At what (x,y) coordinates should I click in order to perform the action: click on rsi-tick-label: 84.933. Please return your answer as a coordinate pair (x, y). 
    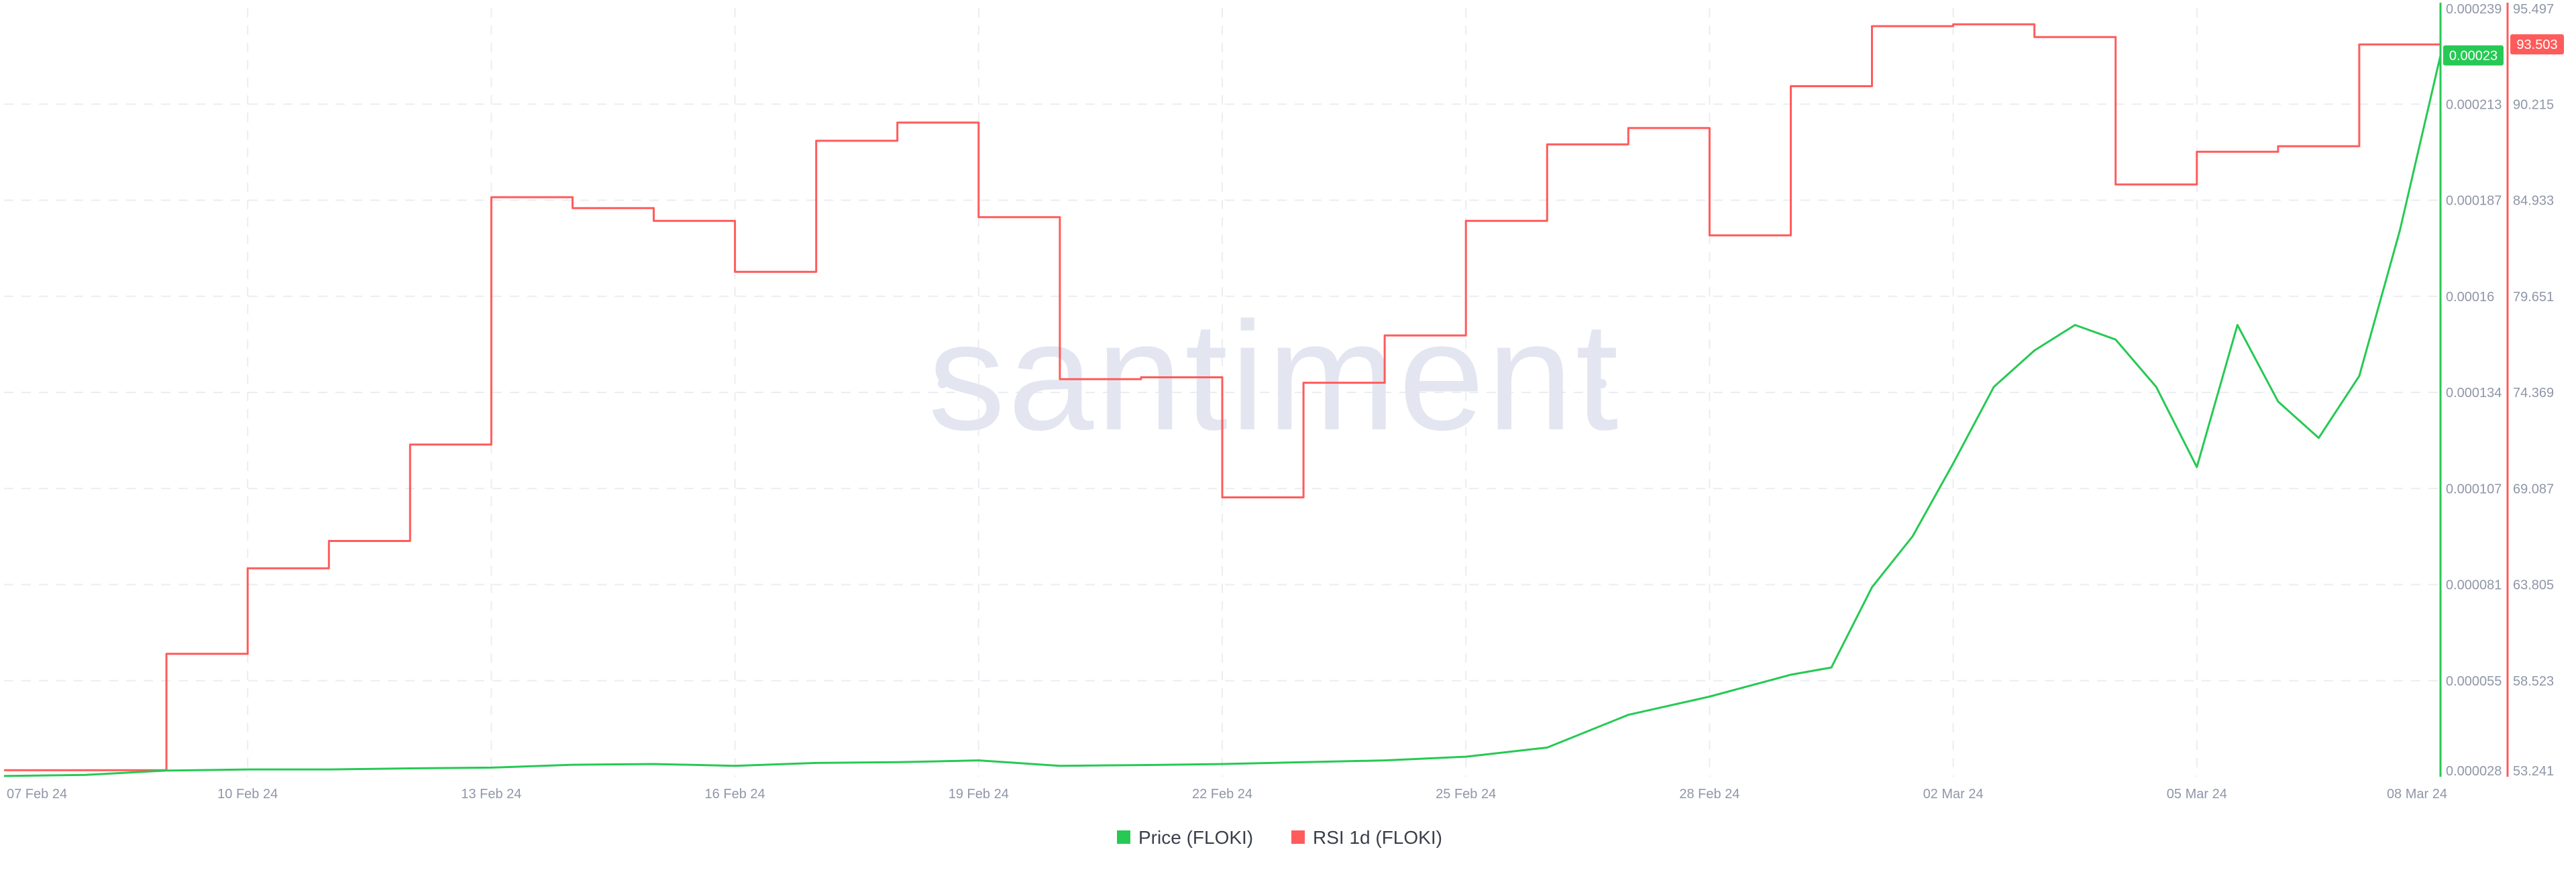
    Looking at the image, I should click on (2533, 201).